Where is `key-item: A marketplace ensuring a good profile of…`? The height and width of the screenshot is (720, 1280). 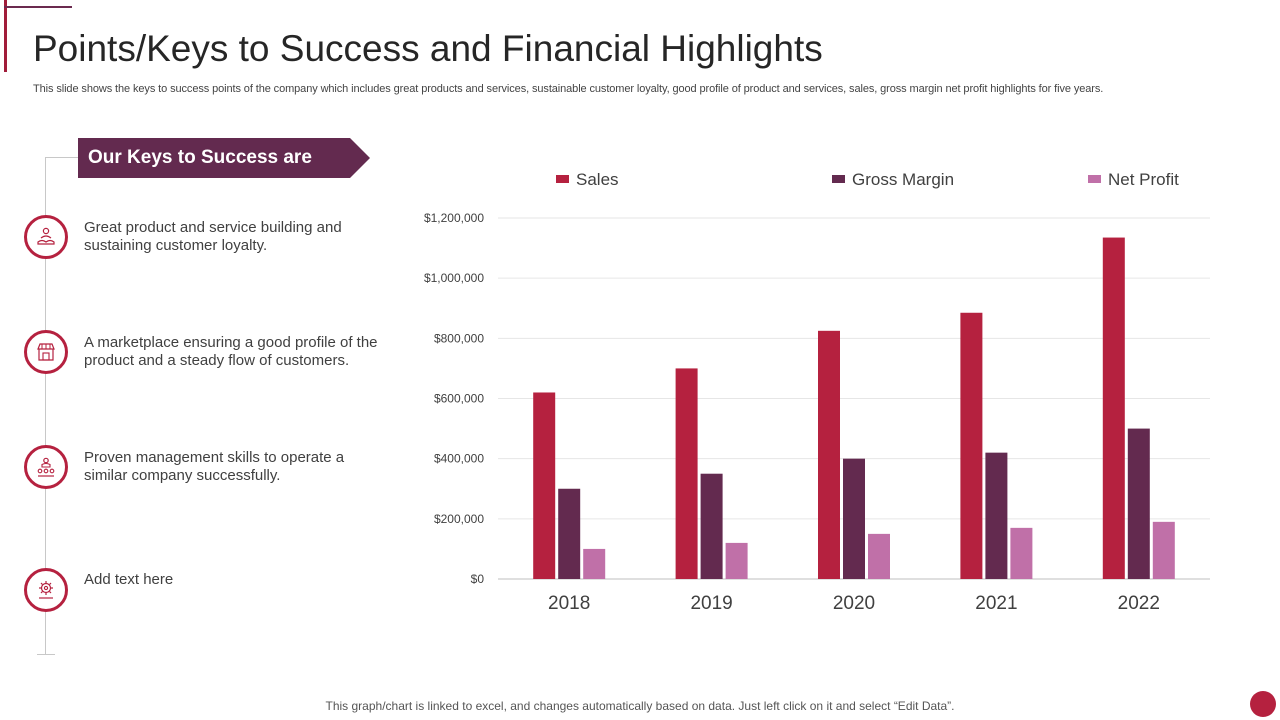
key-item: A marketplace ensuring a good profile of… is located at coordinates (204, 353).